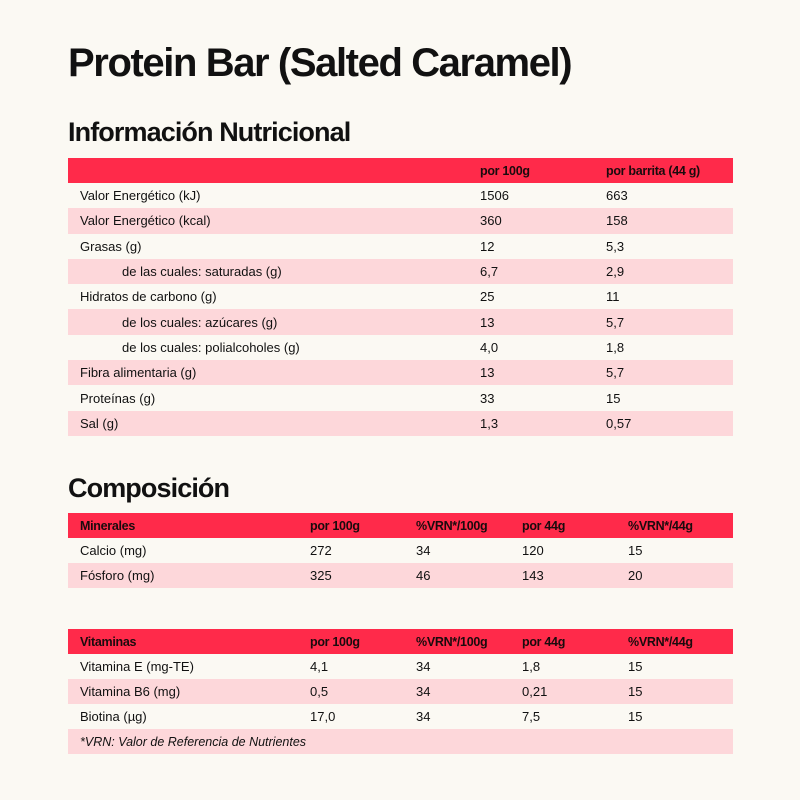  I want to click on table-row: Vitamina B6 (mg) 0,5 34 0,21 15, so click(400, 691).